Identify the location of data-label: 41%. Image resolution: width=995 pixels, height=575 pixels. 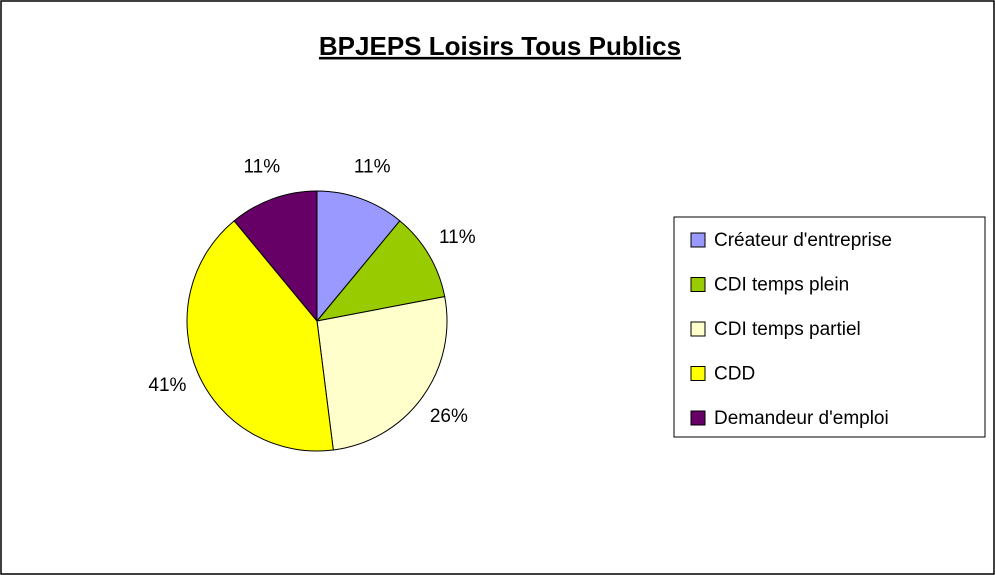
(167, 385).